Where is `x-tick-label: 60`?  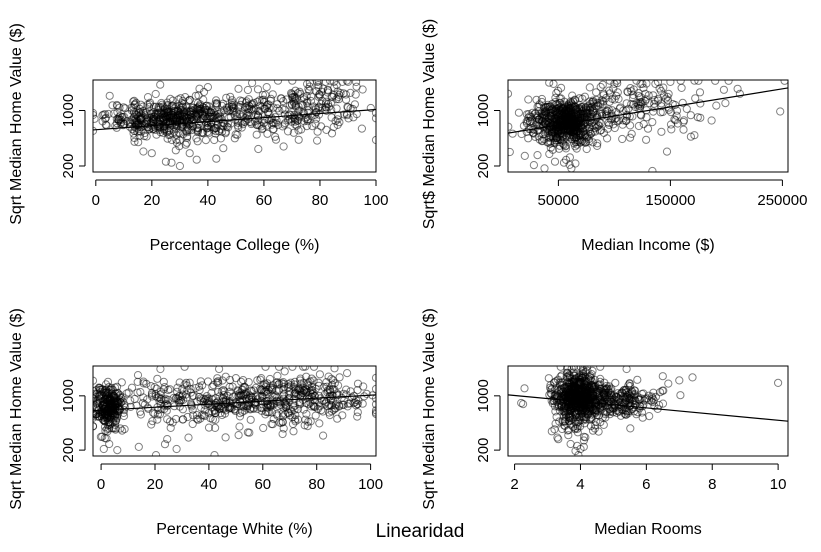
x-tick-label: 60 is located at coordinates (264, 200).